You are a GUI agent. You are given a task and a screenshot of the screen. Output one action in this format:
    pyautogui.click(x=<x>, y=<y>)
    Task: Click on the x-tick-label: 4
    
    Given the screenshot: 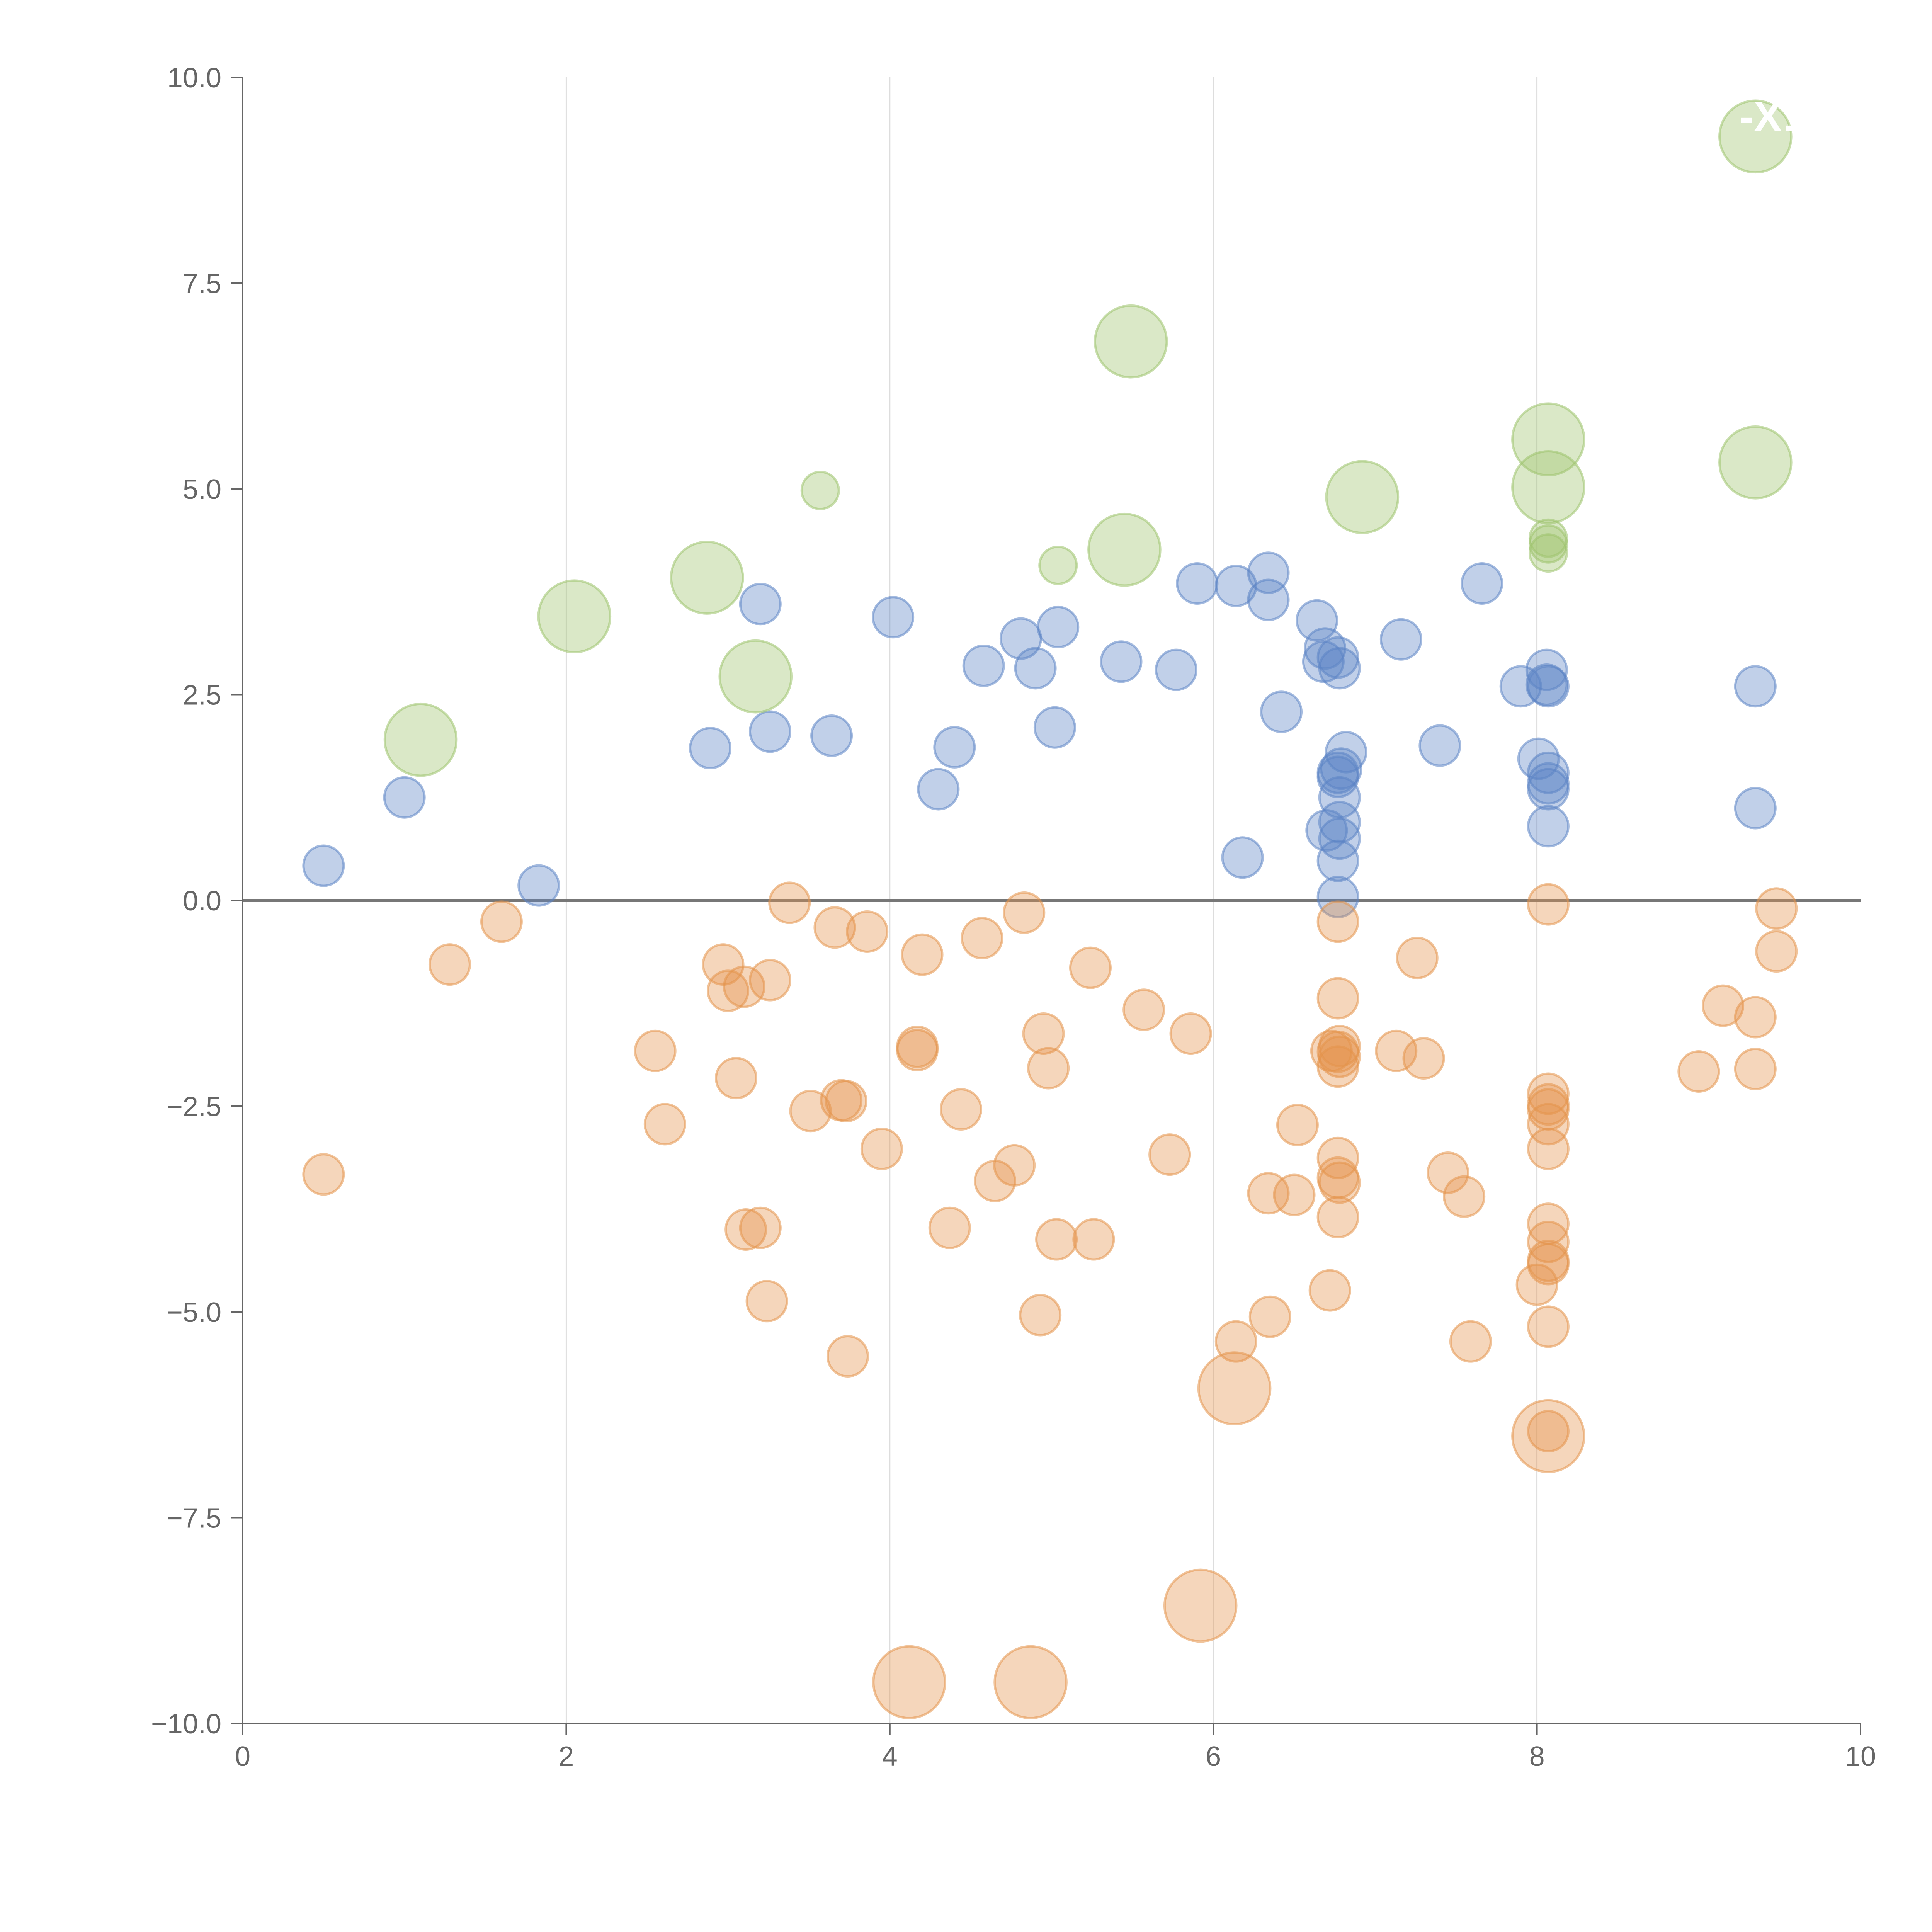 What is the action you would take?
    pyautogui.click(x=890, y=1756)
    